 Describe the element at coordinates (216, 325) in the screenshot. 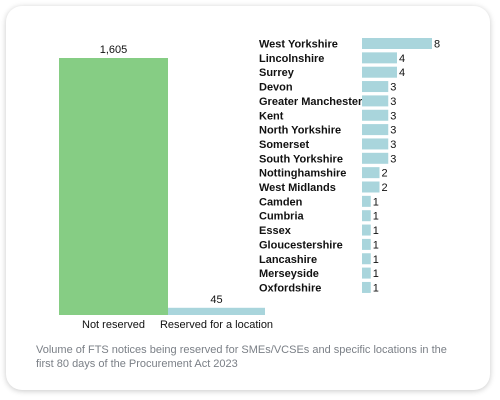

I see `category-label: Reserved for a location` at that location.